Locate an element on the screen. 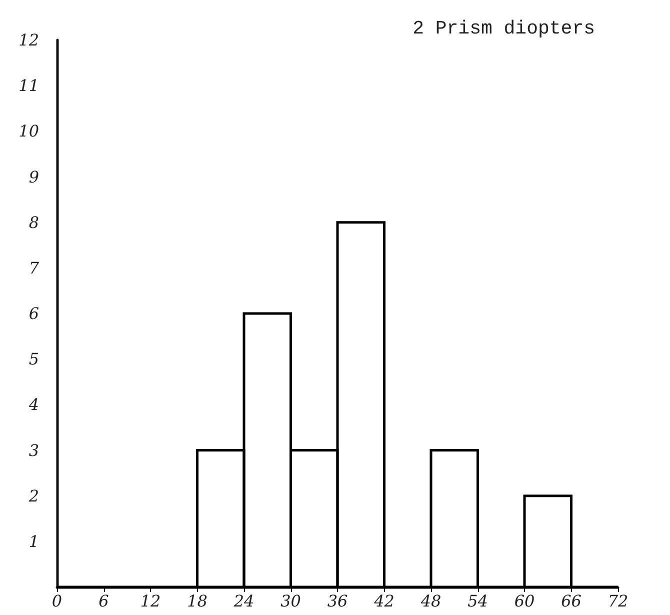 Image resolution: width=670 pixels, height=615 pixels. x-tick-label: 66 is located at coordinates (571, 601).